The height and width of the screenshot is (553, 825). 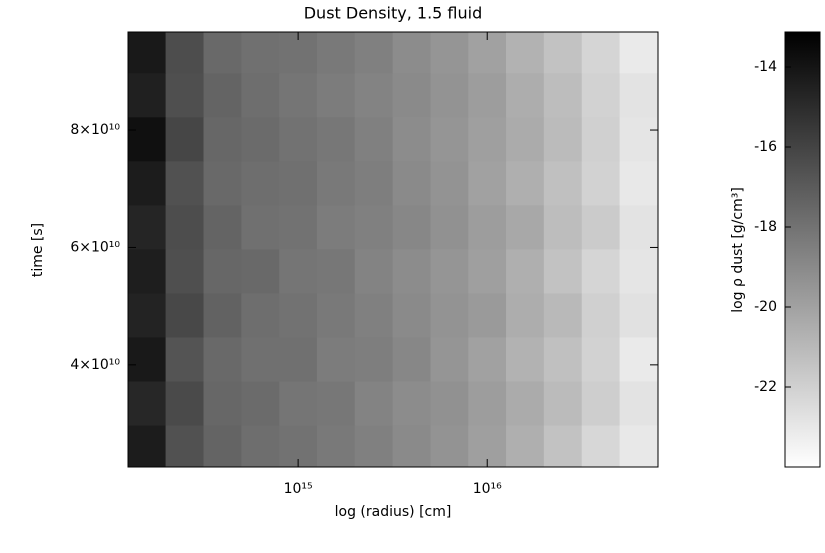 What do you see at coordinates (765, 227) in the screenshot?
I see `colorbar-tick-label: -18` at bounding box center [765, 227].